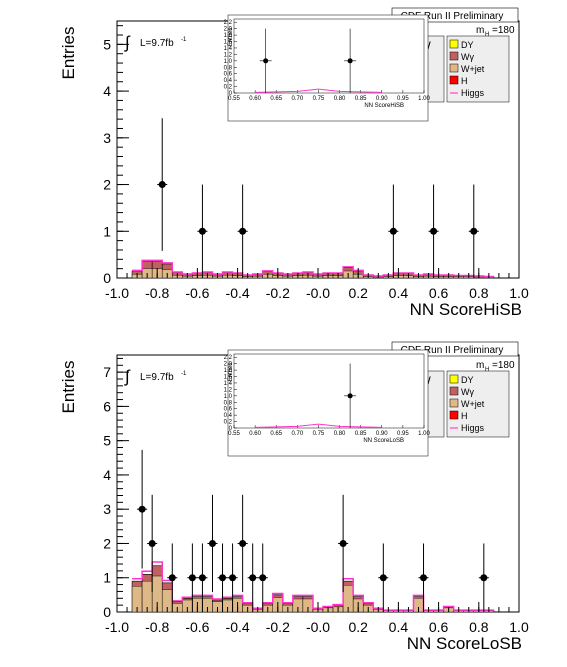 This screenshot has height=667, width=567. Describe the element at coordinates (399, 627) in the screenshot. I see `x-tick-label: 0.4` at that location.